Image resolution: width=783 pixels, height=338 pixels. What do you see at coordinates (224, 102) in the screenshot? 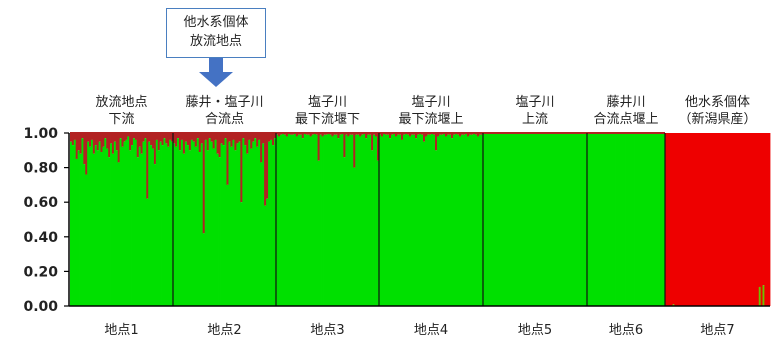
I see `group-label-line: 藤井・塩子川` at bounding box center [224, 102].